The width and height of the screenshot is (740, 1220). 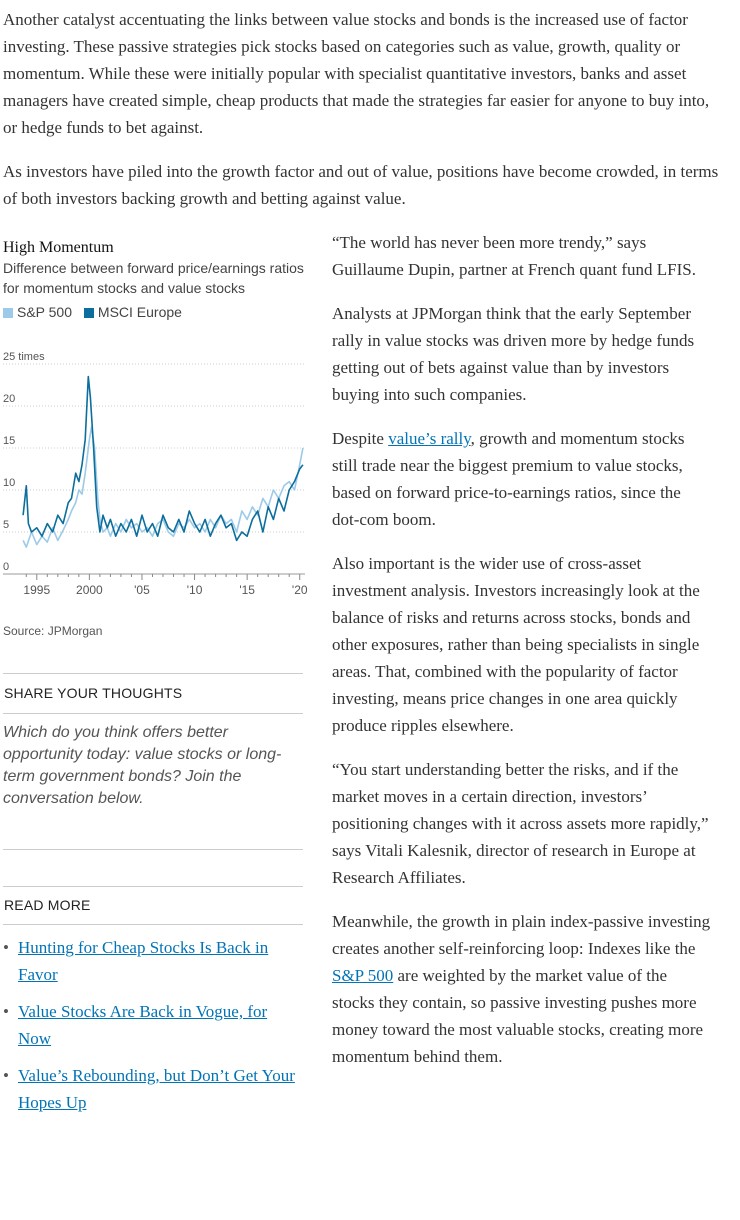 I want to click on x-tick-label: '15, so click(x=247, y=590).